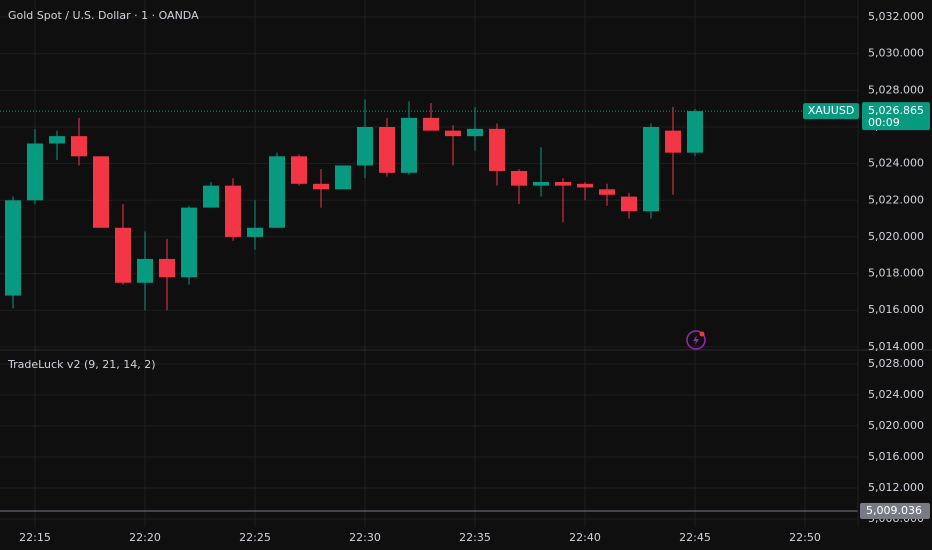 This screenshot has width=932, height=550. Describe the element at coordinates (896, 273) in the screenshot. I see `y-tick-label: 5,018.000` at that location.